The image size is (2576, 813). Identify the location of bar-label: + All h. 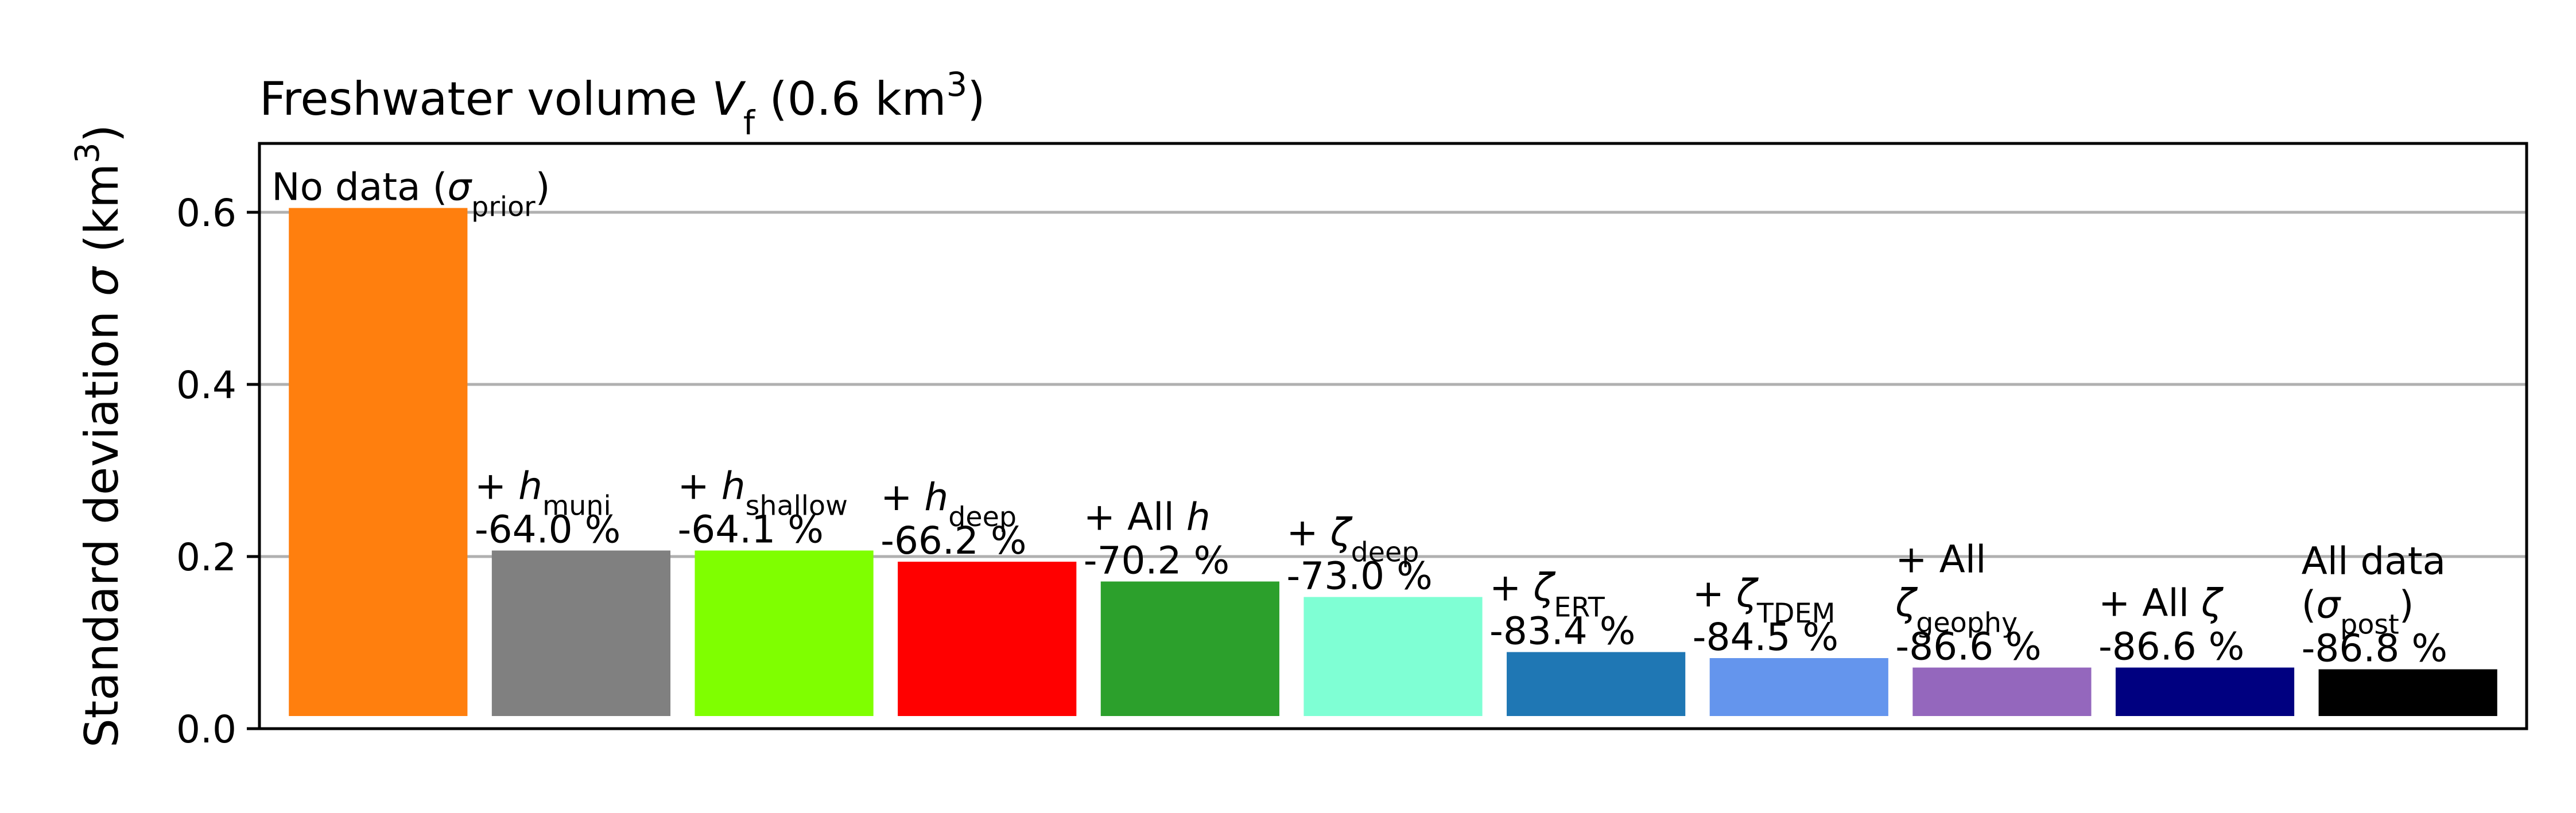
(1147, 517).